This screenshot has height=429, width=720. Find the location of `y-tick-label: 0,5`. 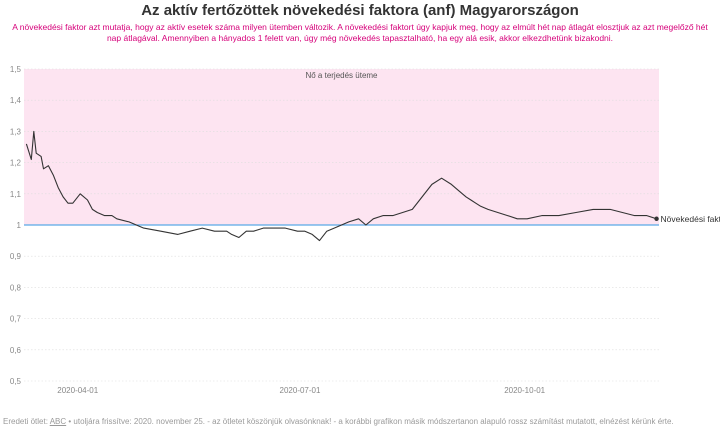

y-tick-label: 0,5 is located at coordinates (16, 381).